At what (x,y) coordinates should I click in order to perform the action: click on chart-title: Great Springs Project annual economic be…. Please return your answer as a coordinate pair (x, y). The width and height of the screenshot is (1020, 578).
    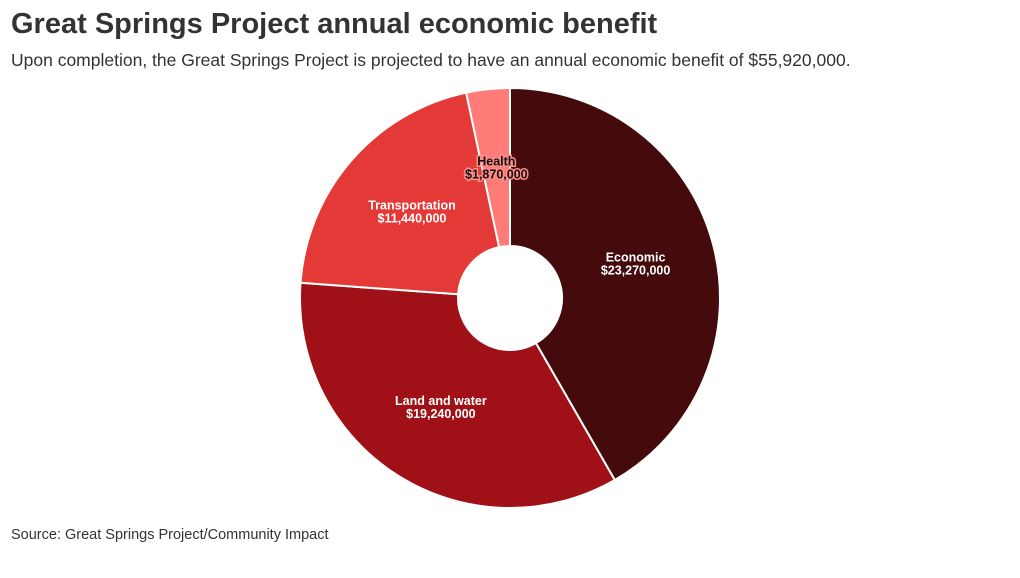
    Looking at the image, I should click on (334, 24).